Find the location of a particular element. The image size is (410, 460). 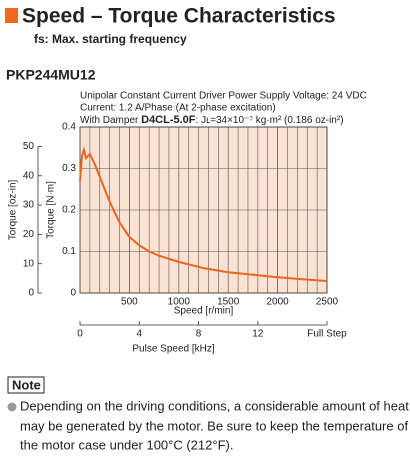

y2-tick-label: 10 is located at coordinates (29, 263).